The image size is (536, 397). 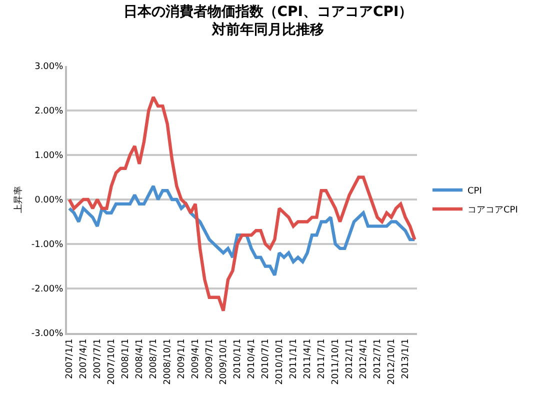 I want to click on x-tick-label: 2010/10/1, so click(x=280, y=361).